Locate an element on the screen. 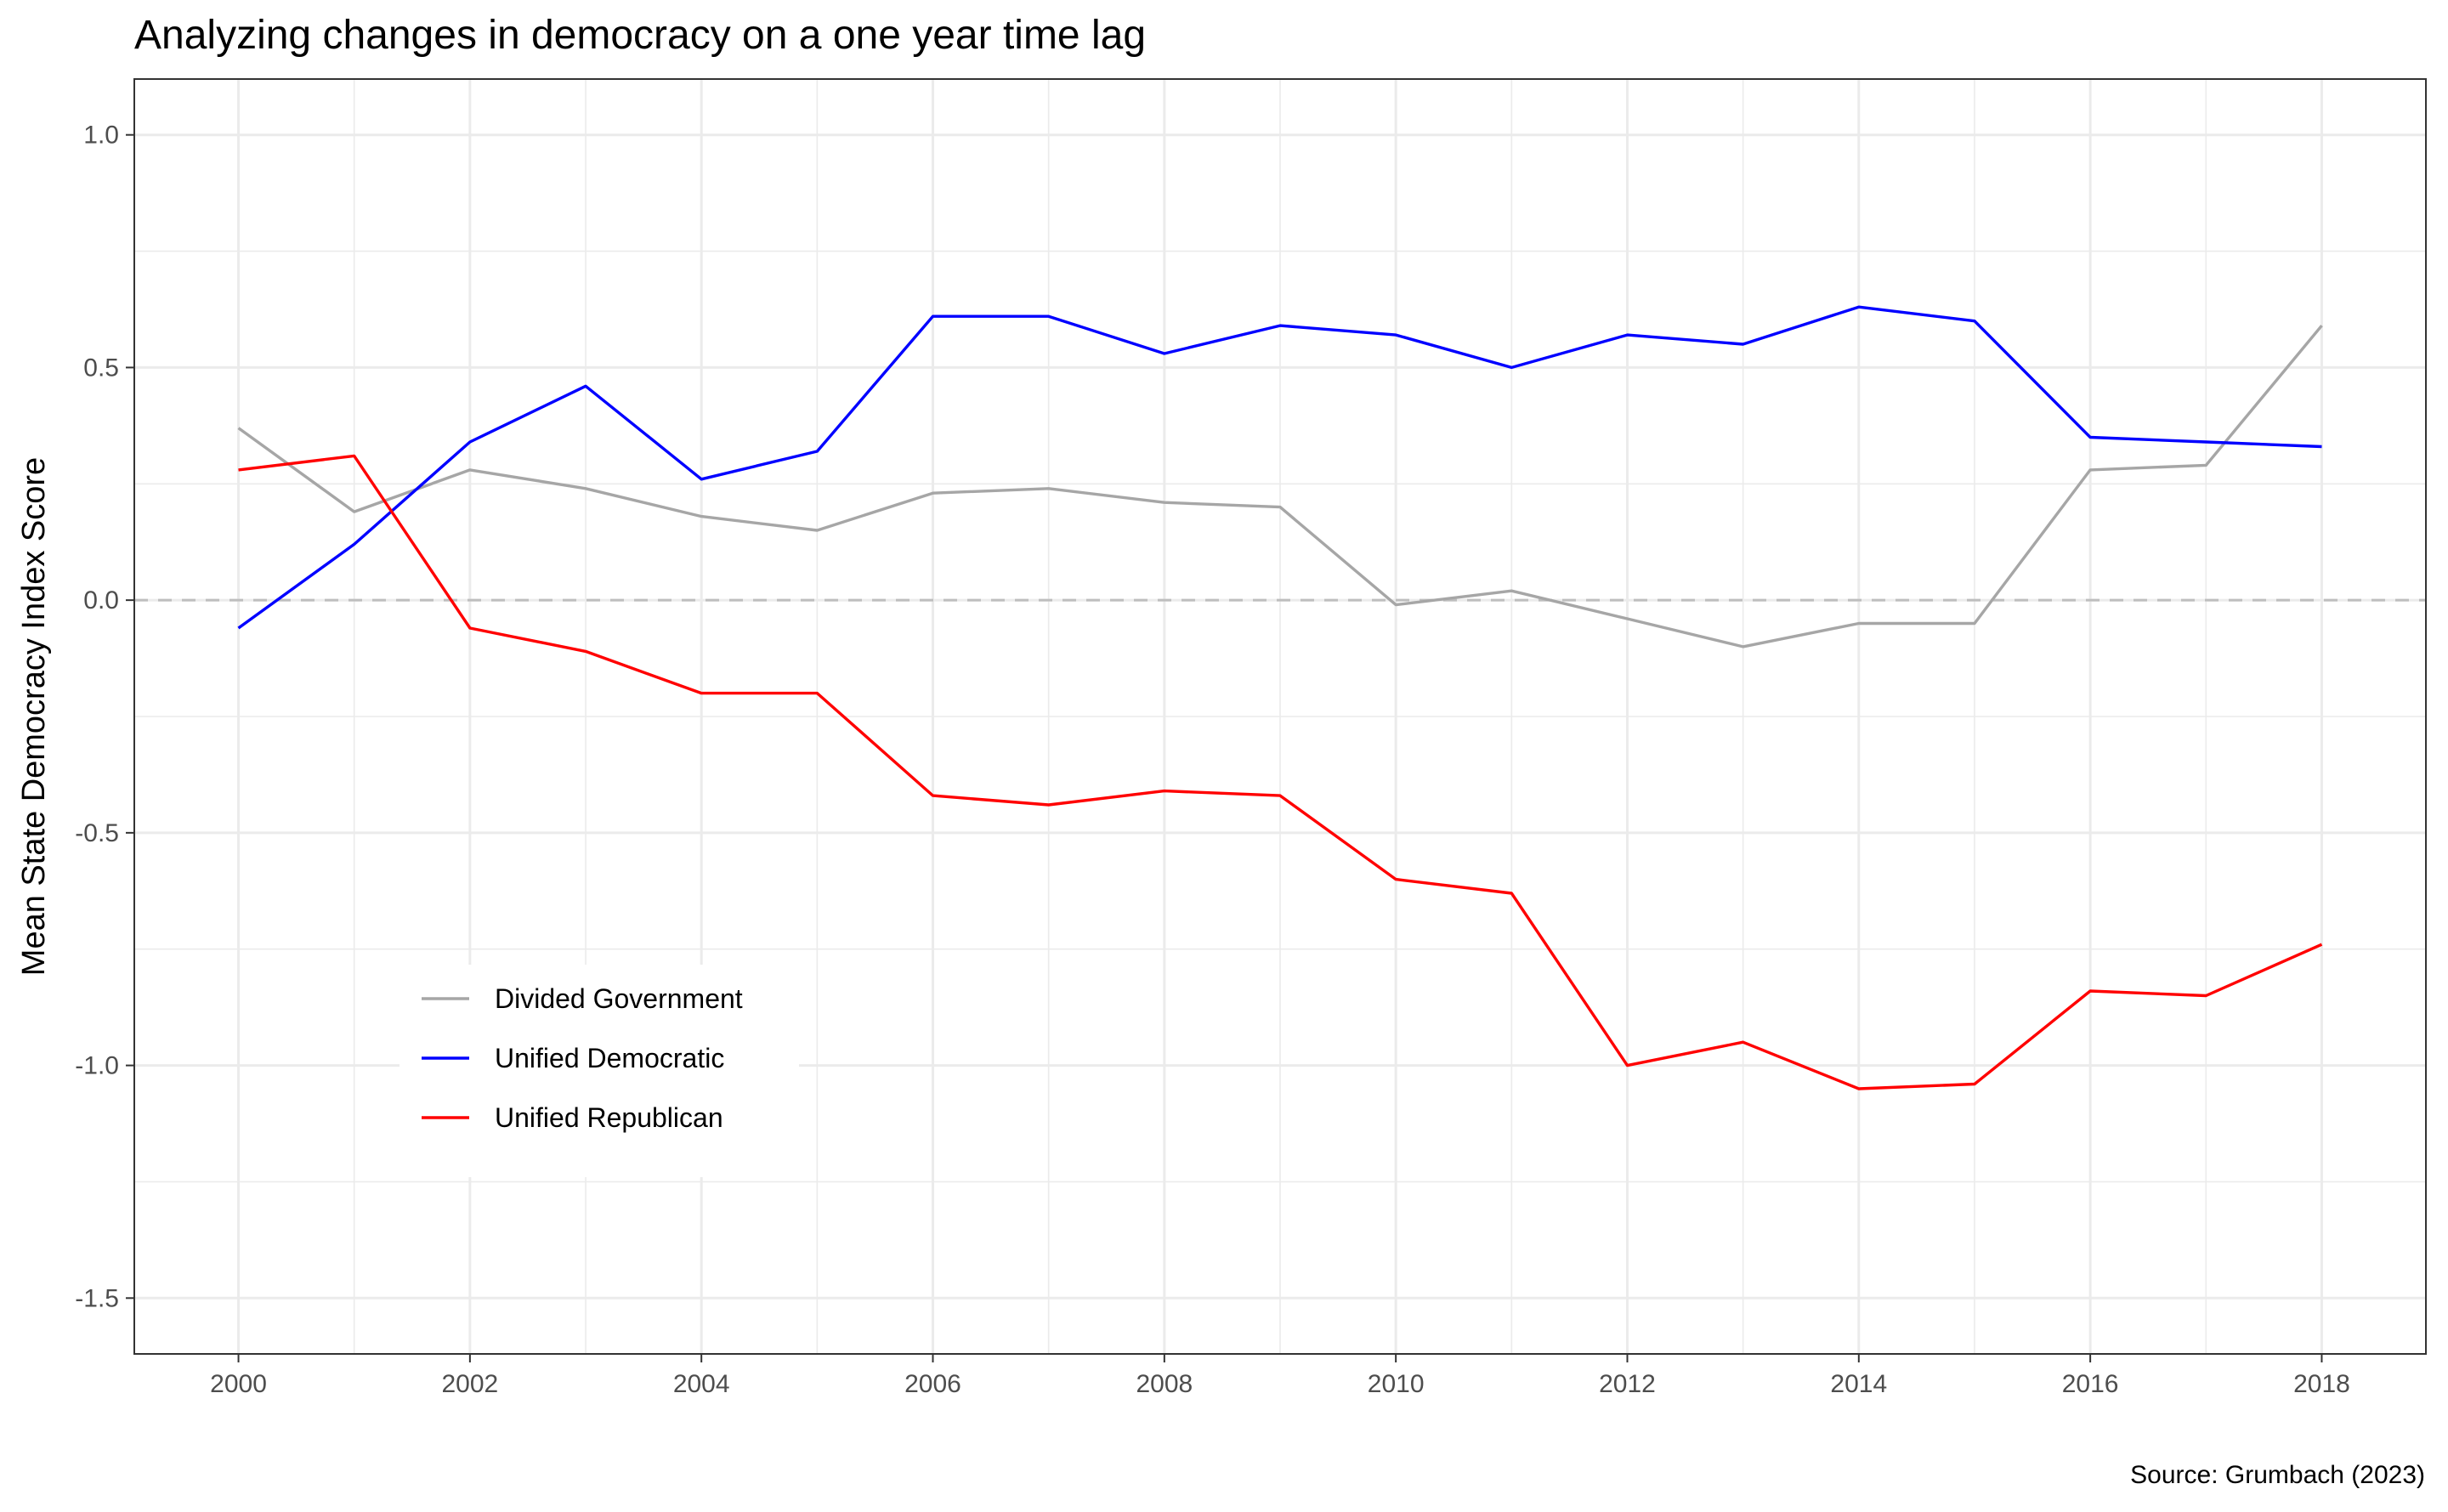 This screenshot has width=2448, height=1512. source-caption: Source: Grumbach (2023) is located at coordinates (2277, 1475).